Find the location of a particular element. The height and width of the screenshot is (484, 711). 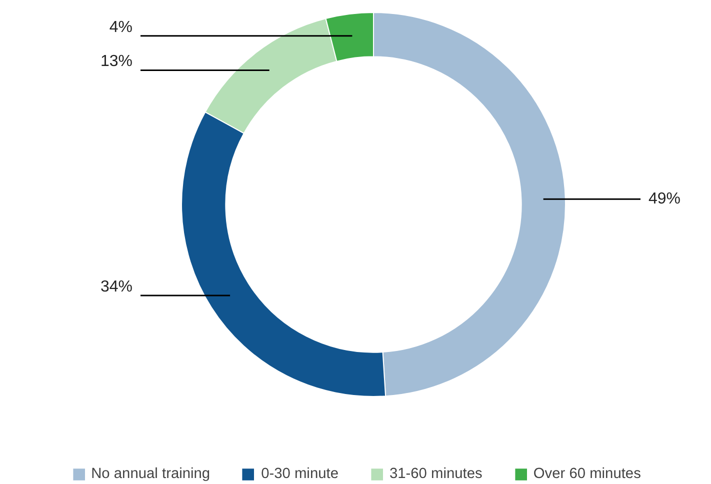

data-label: 49% is located at coordinates (664, 199).